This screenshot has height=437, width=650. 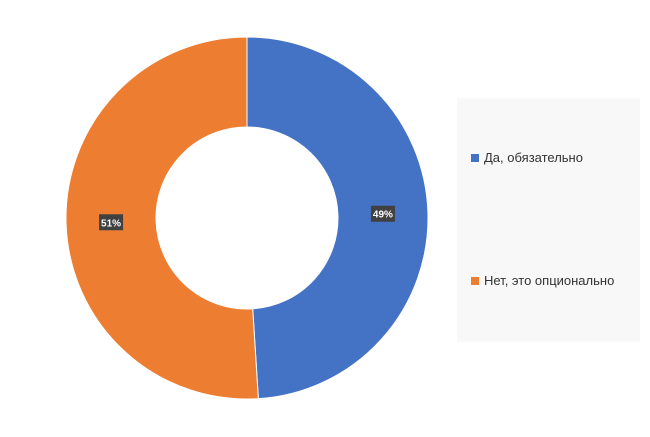 I want to click on data-label-text: 51%, so click(x=111, y=223).